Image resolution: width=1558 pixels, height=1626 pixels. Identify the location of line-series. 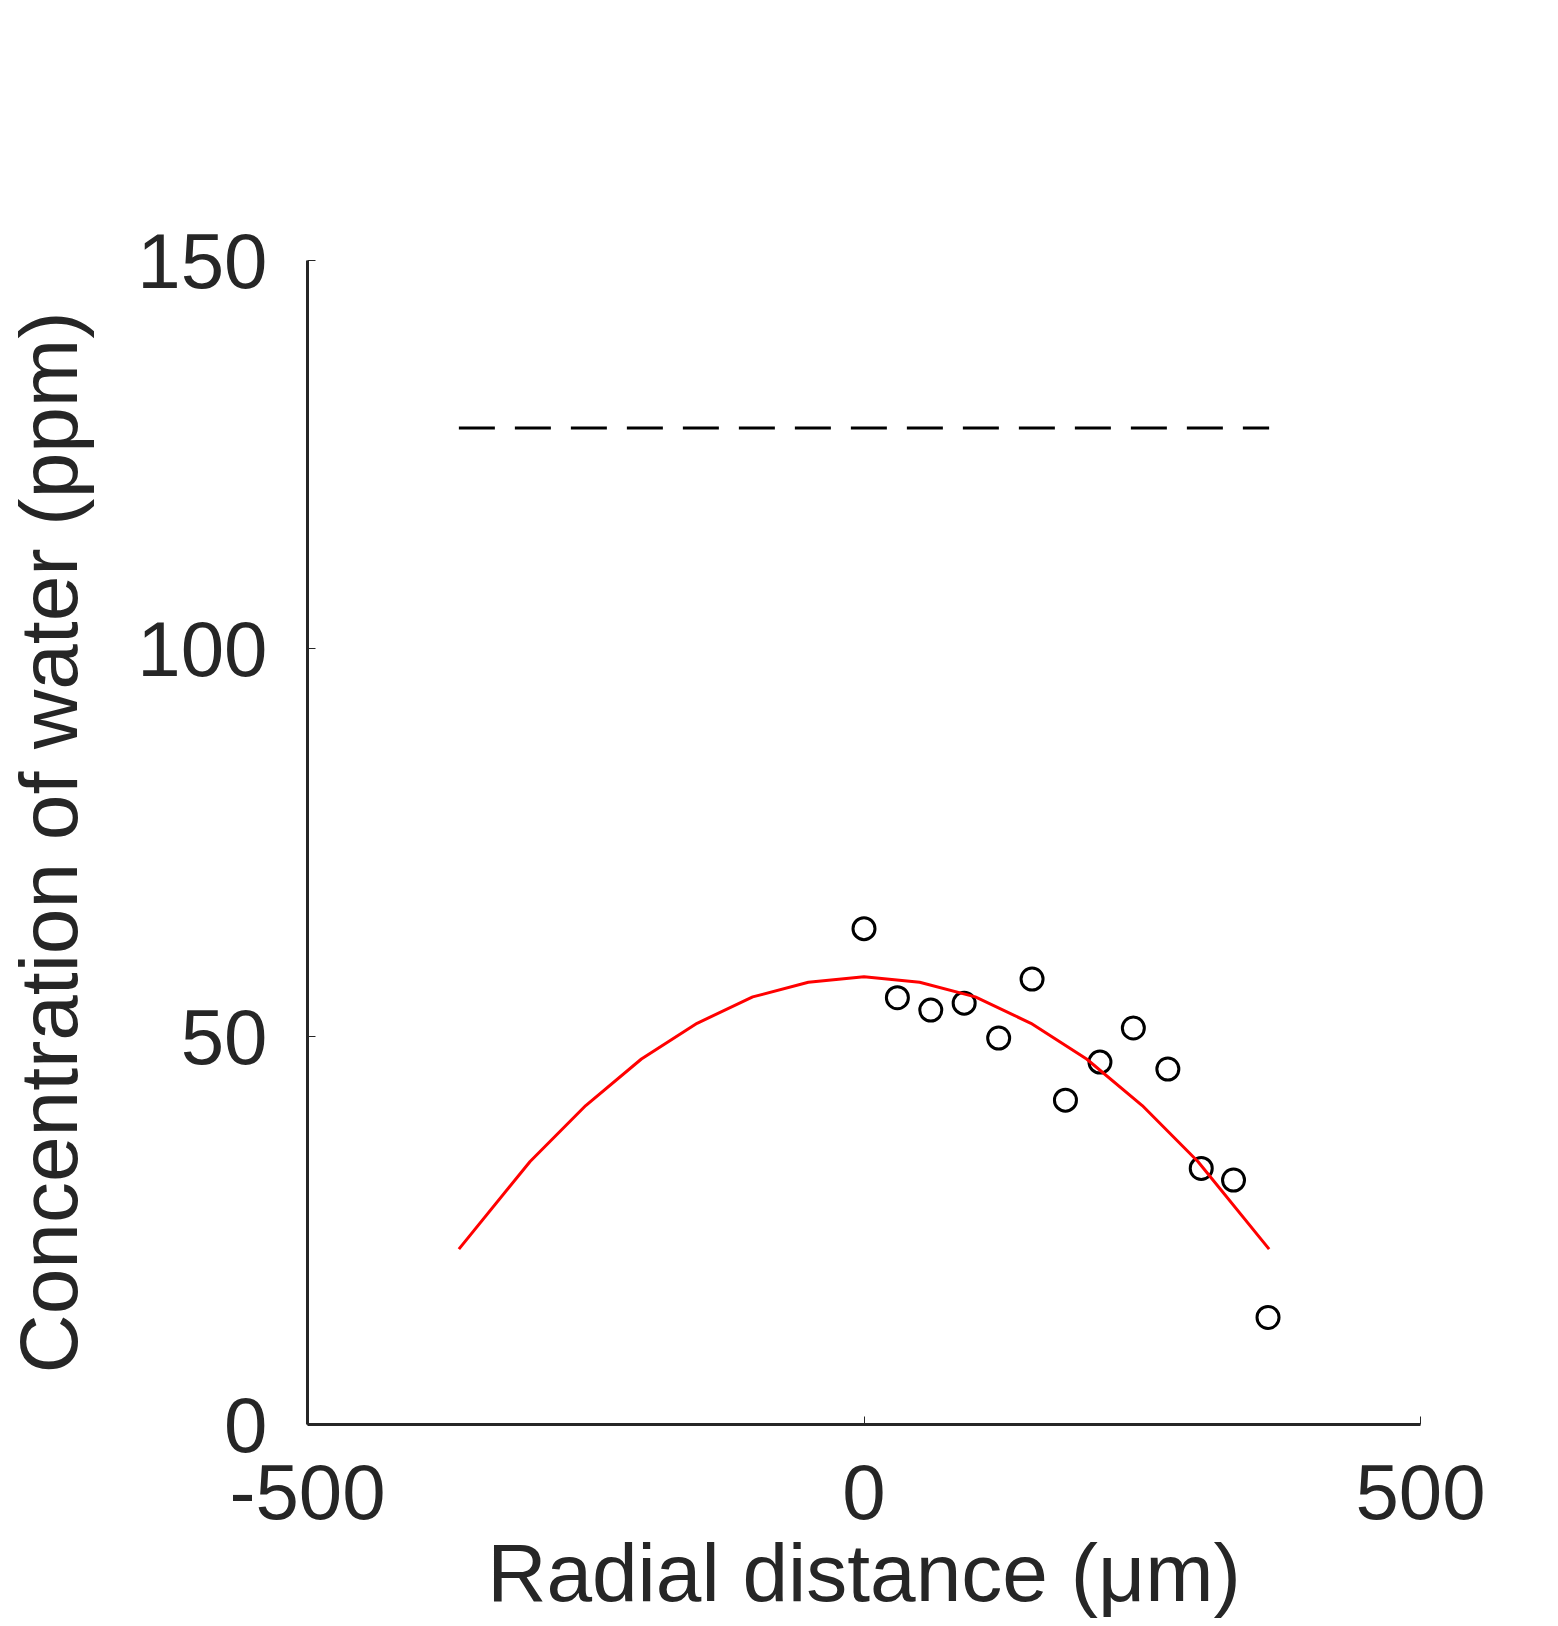
(864, 1113).